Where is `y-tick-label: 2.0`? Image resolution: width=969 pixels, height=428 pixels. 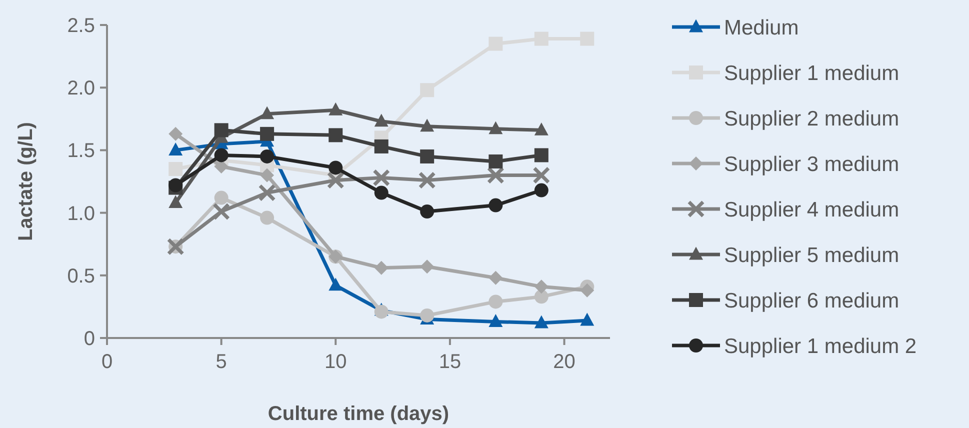
y-tick-label: 2.0 is located at coordinates (81, 89).